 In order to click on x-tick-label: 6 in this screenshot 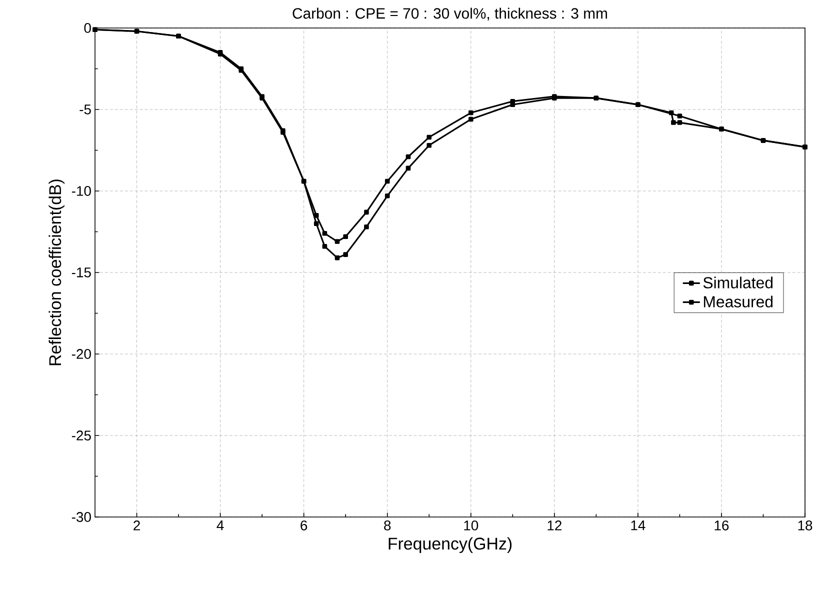, I will do `click(304, 525)`.